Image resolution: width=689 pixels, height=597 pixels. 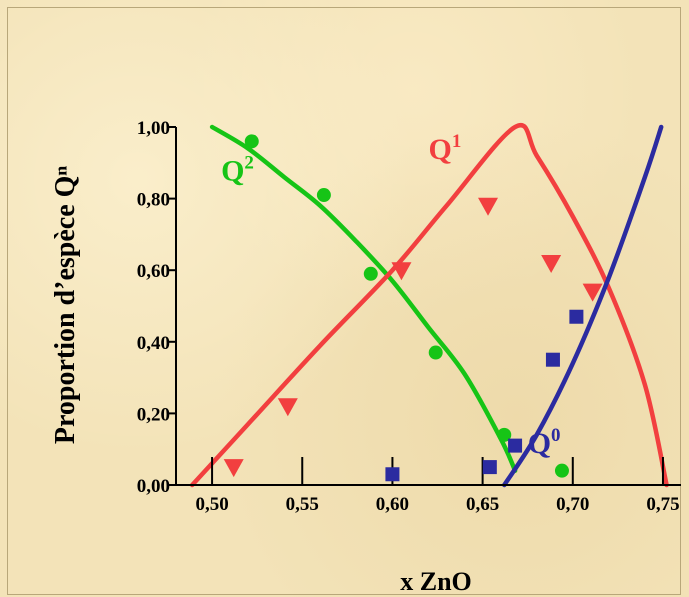 I want to click on x-tick-label: 0,70, so click(x=572, y=504).